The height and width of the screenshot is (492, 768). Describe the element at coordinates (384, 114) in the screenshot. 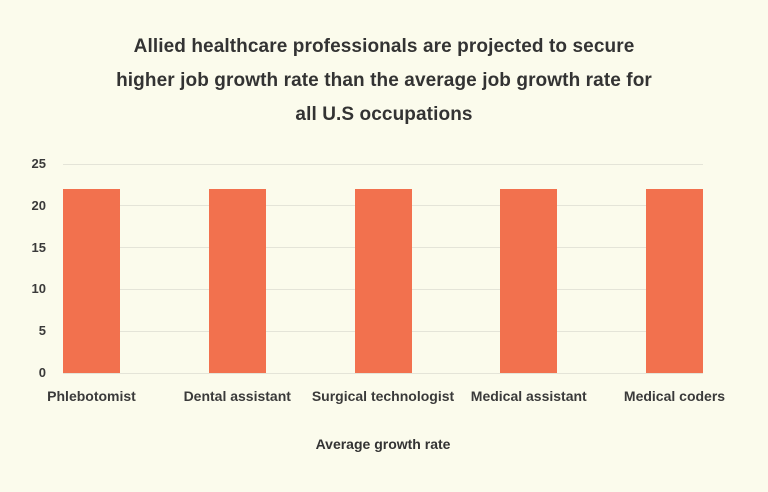

I see `chart-title-line-3: all U.S occupations` at that location.